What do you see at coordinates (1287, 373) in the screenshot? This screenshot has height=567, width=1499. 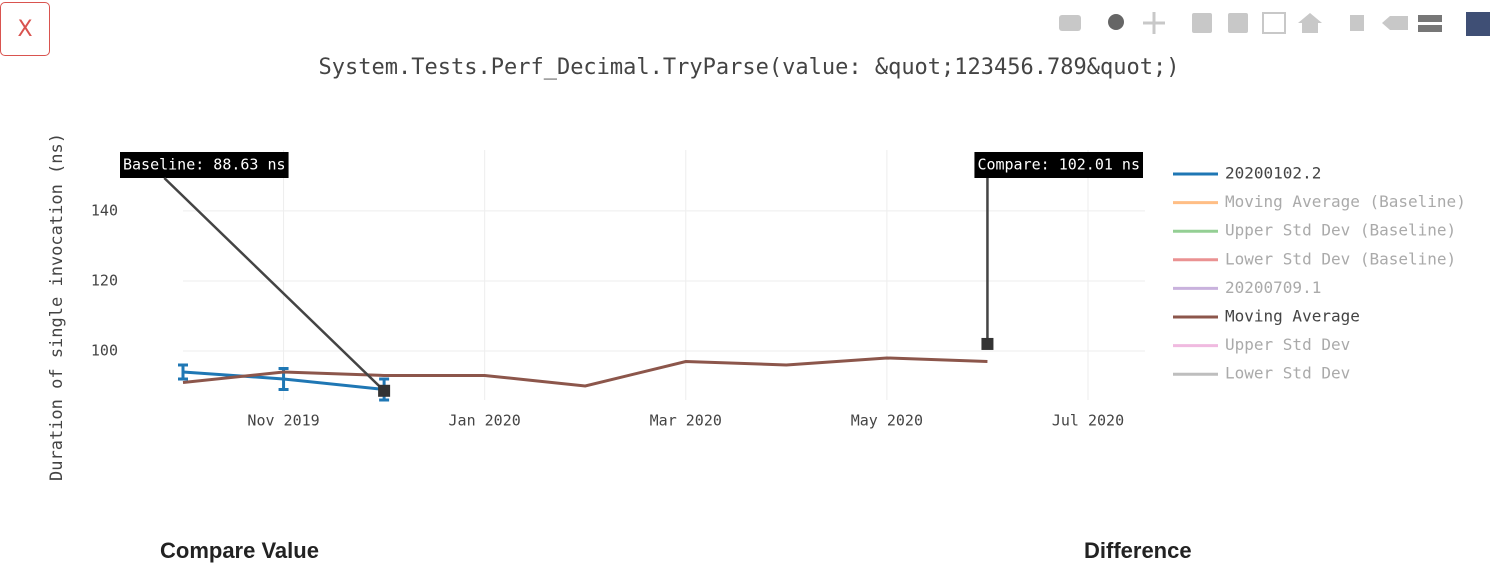 I see `legend-label: Lower Std Dev` at bounding box center [1287, 373].